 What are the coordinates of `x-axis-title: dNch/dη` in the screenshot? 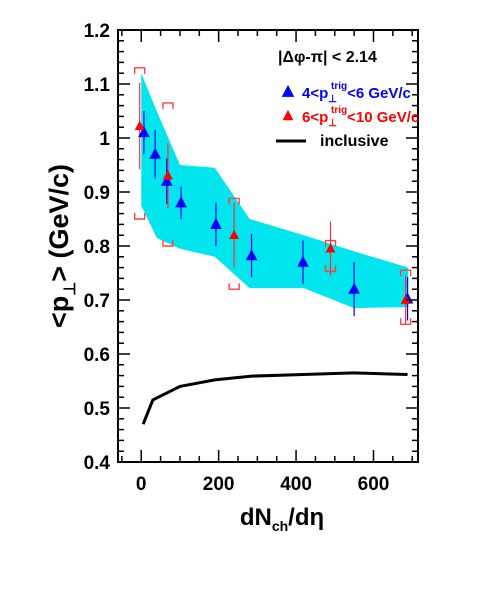 It's located at (282, 519).